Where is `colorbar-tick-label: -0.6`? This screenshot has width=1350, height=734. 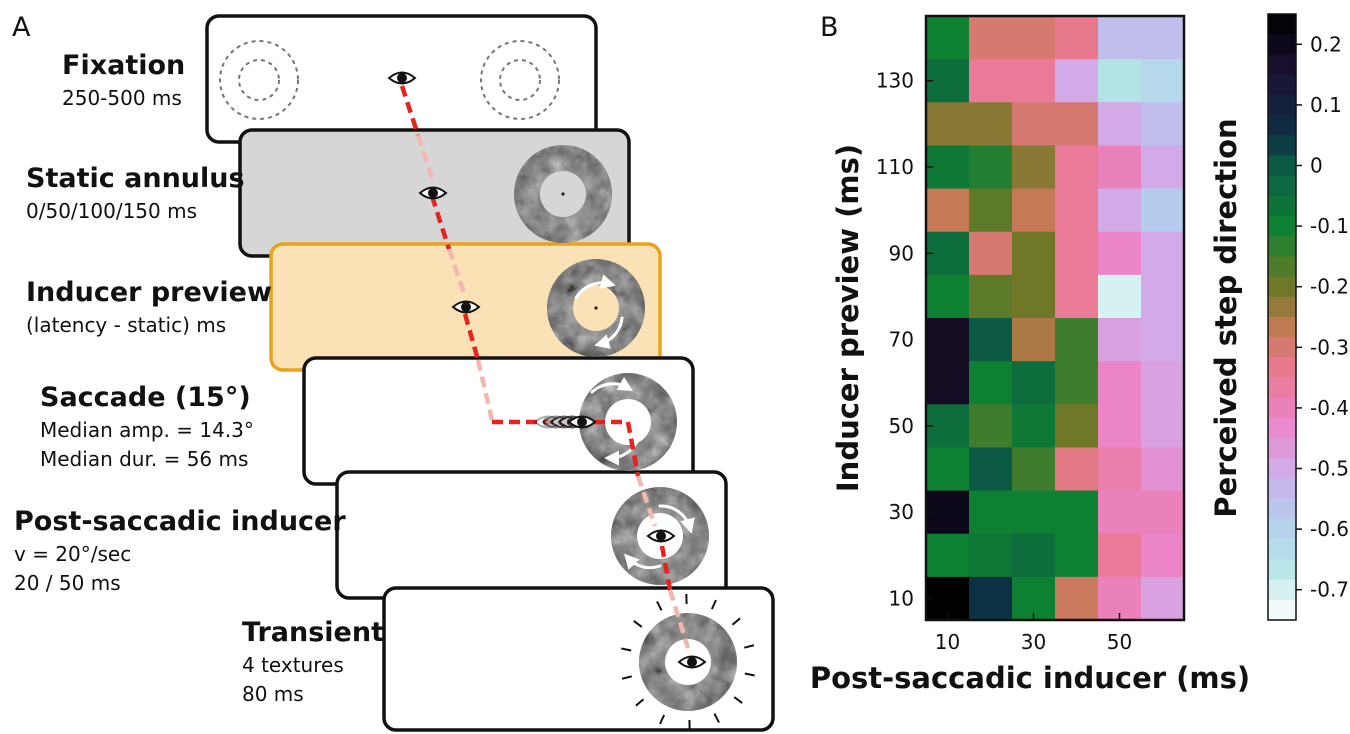
colorbar-tick-label: -0.6 is located at coordinates (1329, 529).